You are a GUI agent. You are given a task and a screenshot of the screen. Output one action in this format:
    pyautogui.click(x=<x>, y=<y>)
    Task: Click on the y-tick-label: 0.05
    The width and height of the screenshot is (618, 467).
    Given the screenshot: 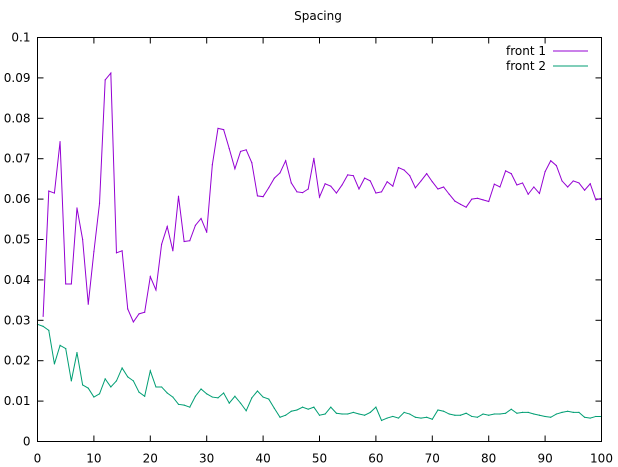 What is the action you would take?
    pyautogui.click(x=17, y=240)
    